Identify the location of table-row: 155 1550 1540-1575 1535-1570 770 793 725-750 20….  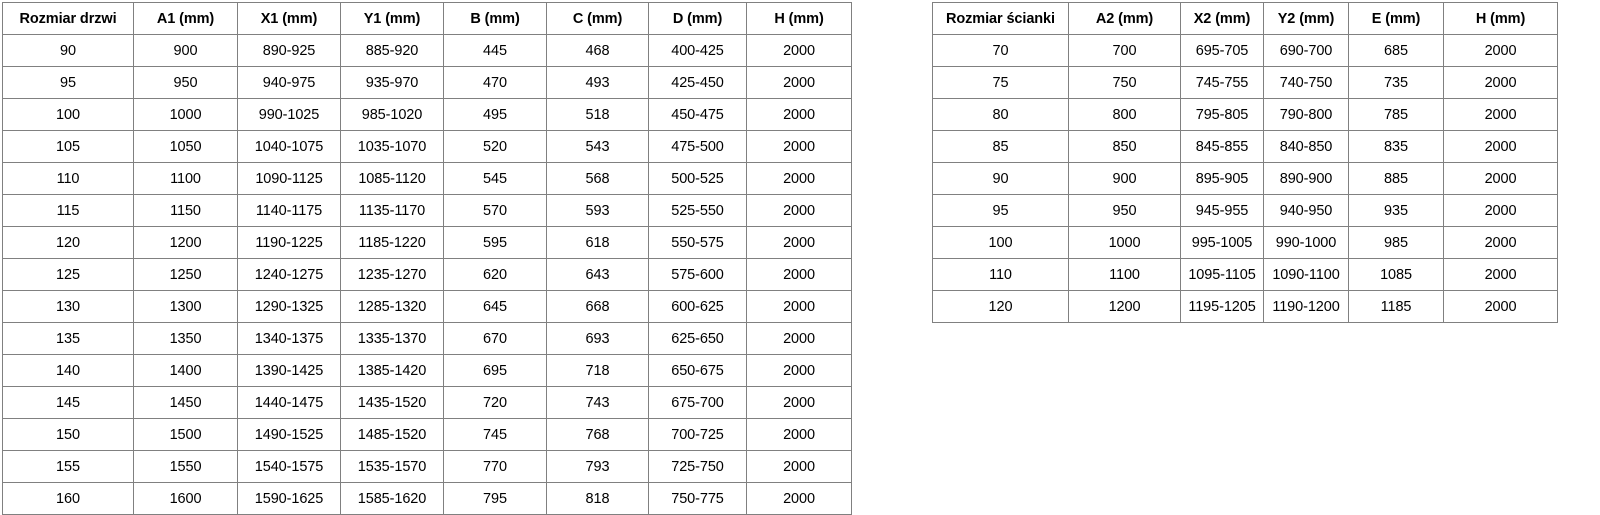
(427, 466).